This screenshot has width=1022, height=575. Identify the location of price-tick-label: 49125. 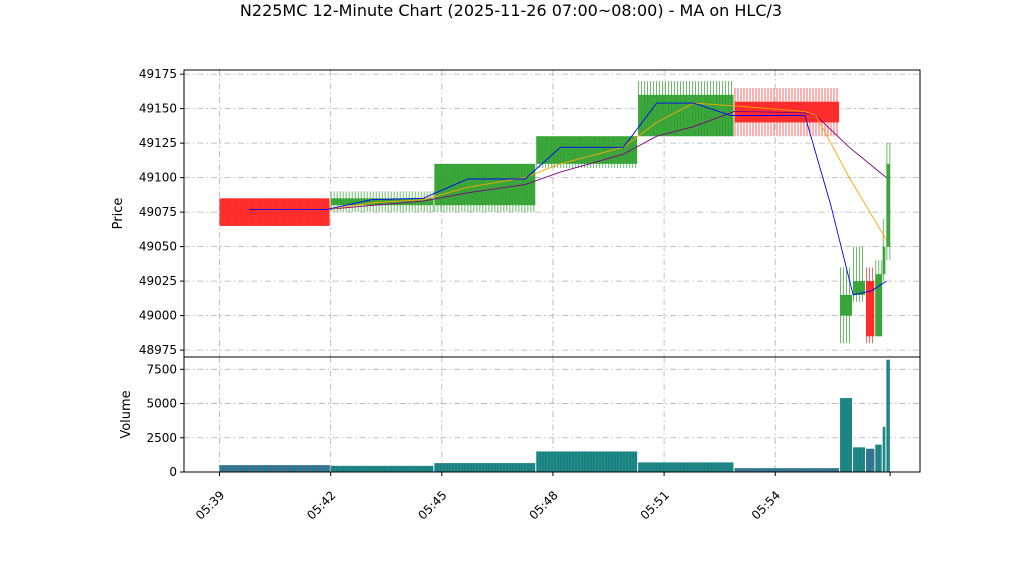
(158, 143).